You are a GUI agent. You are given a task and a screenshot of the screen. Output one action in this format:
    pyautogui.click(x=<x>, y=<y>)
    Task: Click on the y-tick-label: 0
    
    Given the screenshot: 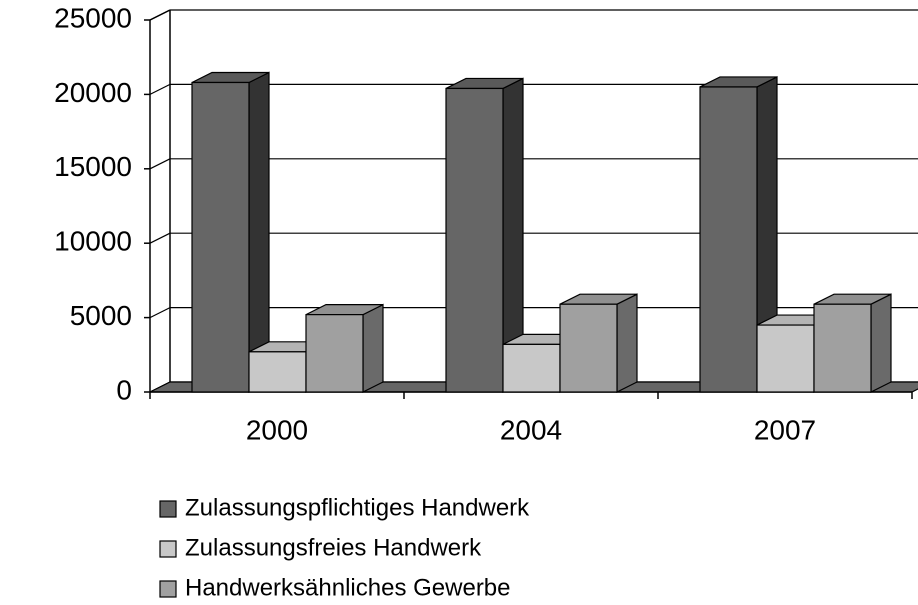 What is the action you would take?
    pyautogui.click(x=124, y=389)
    